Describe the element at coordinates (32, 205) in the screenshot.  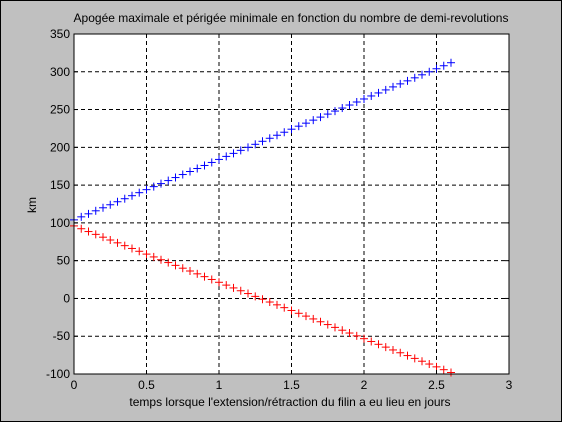
I see `y-axis-label: km` at that location.